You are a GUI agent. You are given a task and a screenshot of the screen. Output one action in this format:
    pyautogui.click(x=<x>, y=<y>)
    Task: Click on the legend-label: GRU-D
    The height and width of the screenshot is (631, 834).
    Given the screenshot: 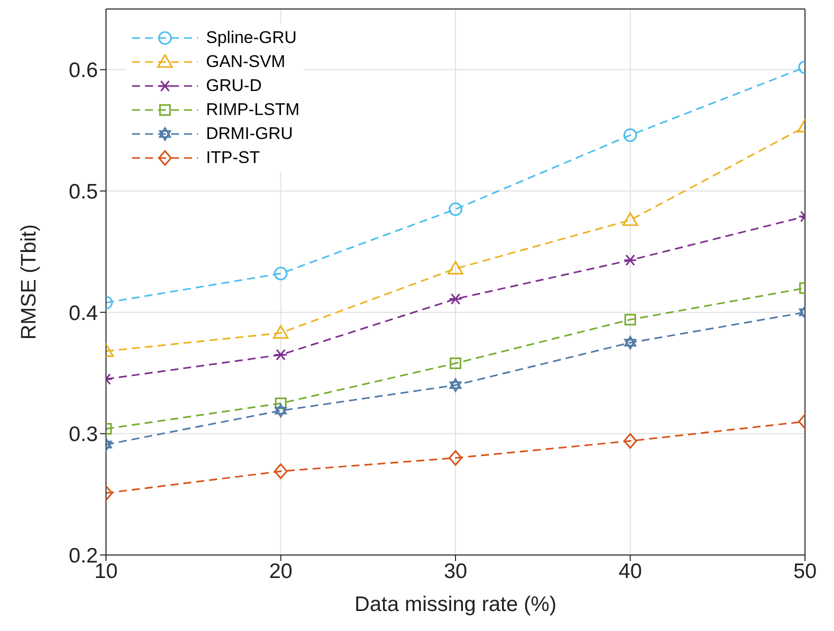 What is the action you would take?
    pyautogui.click(x=234, y=86)
    